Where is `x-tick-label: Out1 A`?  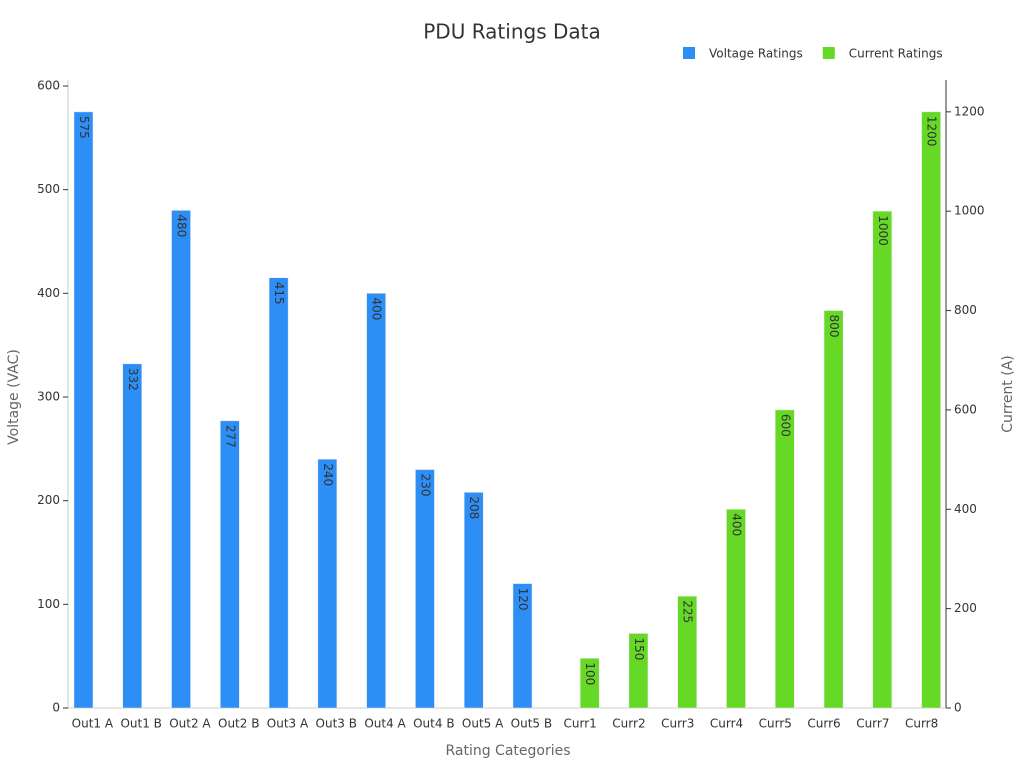
x-tick-label: Out1 A is located at coordinates (93, 724).